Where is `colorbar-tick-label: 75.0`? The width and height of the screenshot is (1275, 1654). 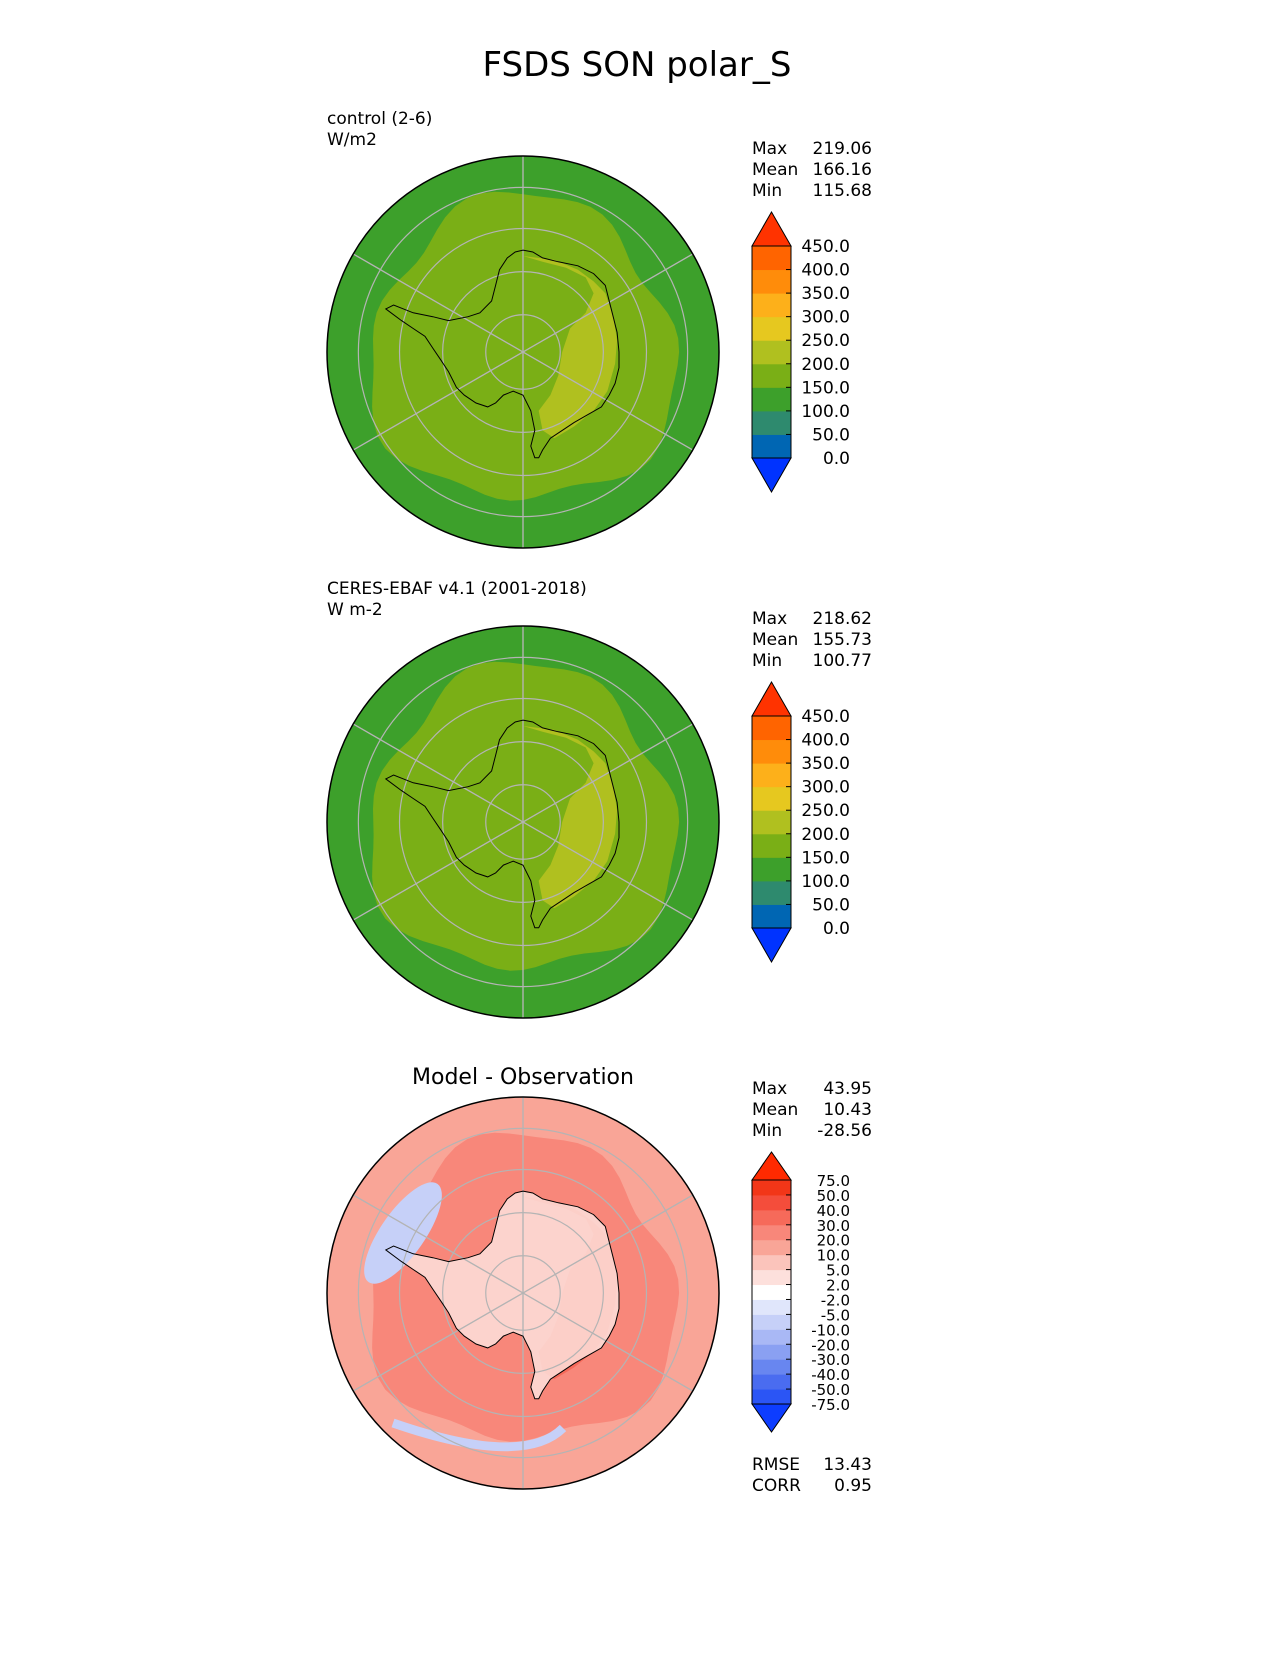
colorbar-tick-label: 75.0 is located at coordinates (833, 1181).